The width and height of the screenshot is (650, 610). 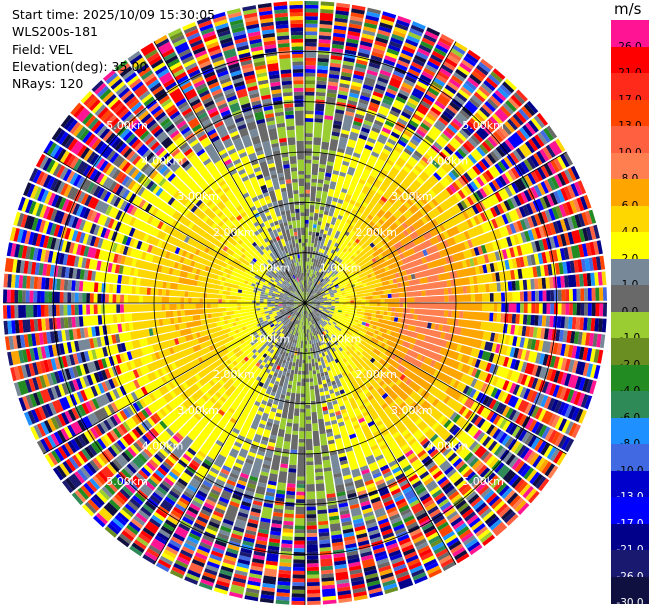 What do you see at coordinates (114, 14) in the screenshot?
I see `start-time-text: Start time: 2025/10/09 15:30:05` at bounding box center [114, 14].